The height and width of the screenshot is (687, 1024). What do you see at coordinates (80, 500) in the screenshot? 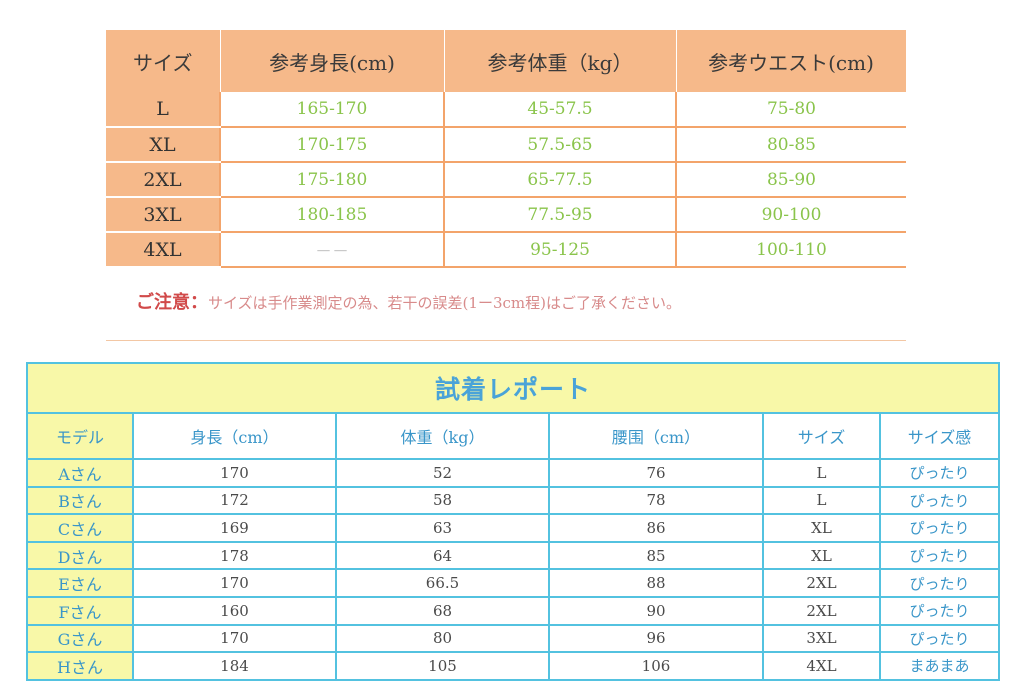
I see `model-cell: Bさん` at bounding box center [80, 500].